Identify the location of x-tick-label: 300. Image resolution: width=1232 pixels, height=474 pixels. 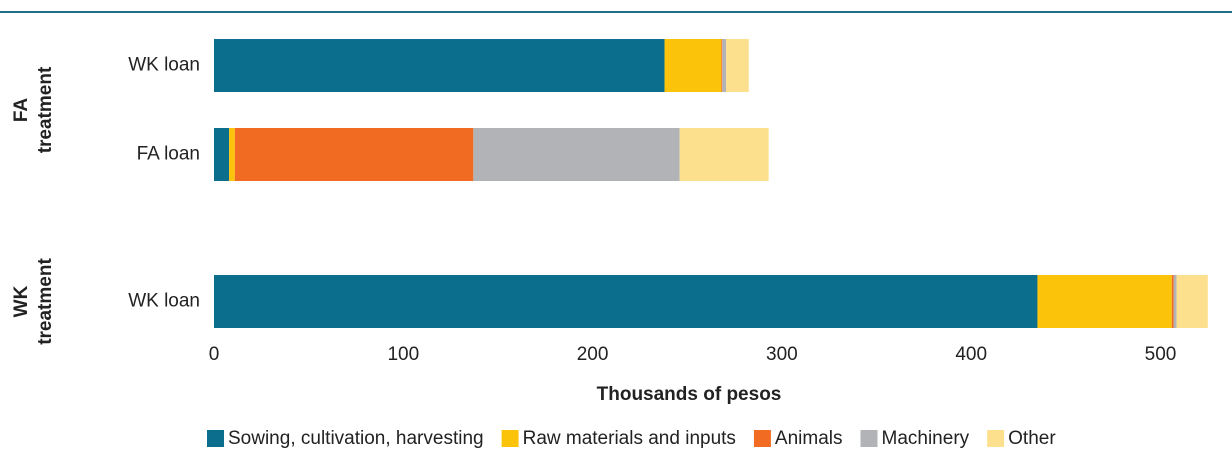
(782, 354).